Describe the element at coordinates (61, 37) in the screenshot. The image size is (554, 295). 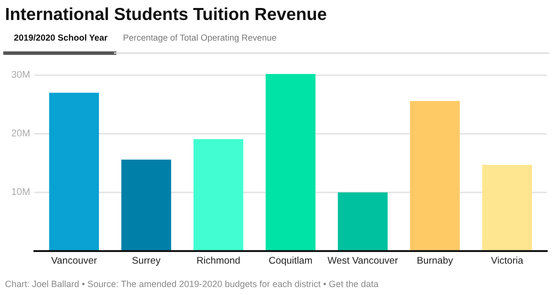
I see `chart-subtitle: 2019/2020 School Year` at that location.